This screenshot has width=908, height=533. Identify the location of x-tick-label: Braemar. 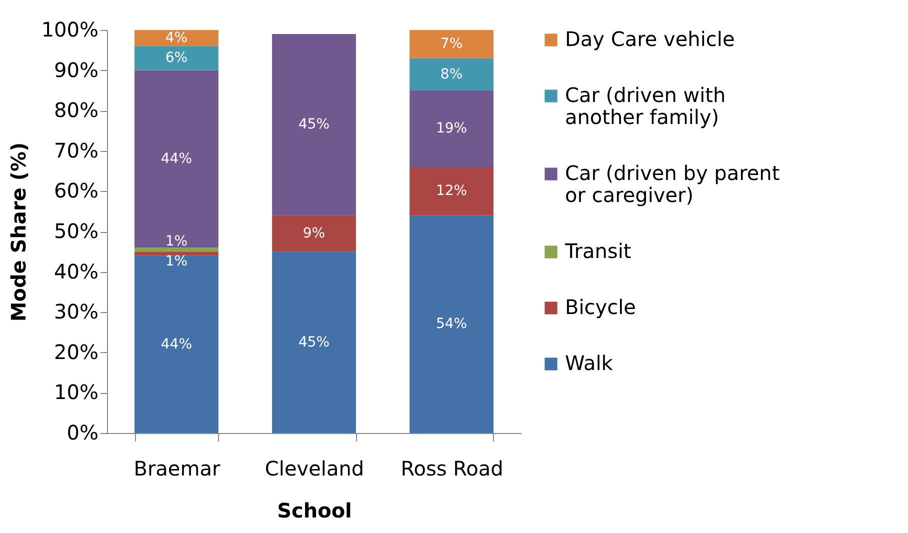
(177, 468).